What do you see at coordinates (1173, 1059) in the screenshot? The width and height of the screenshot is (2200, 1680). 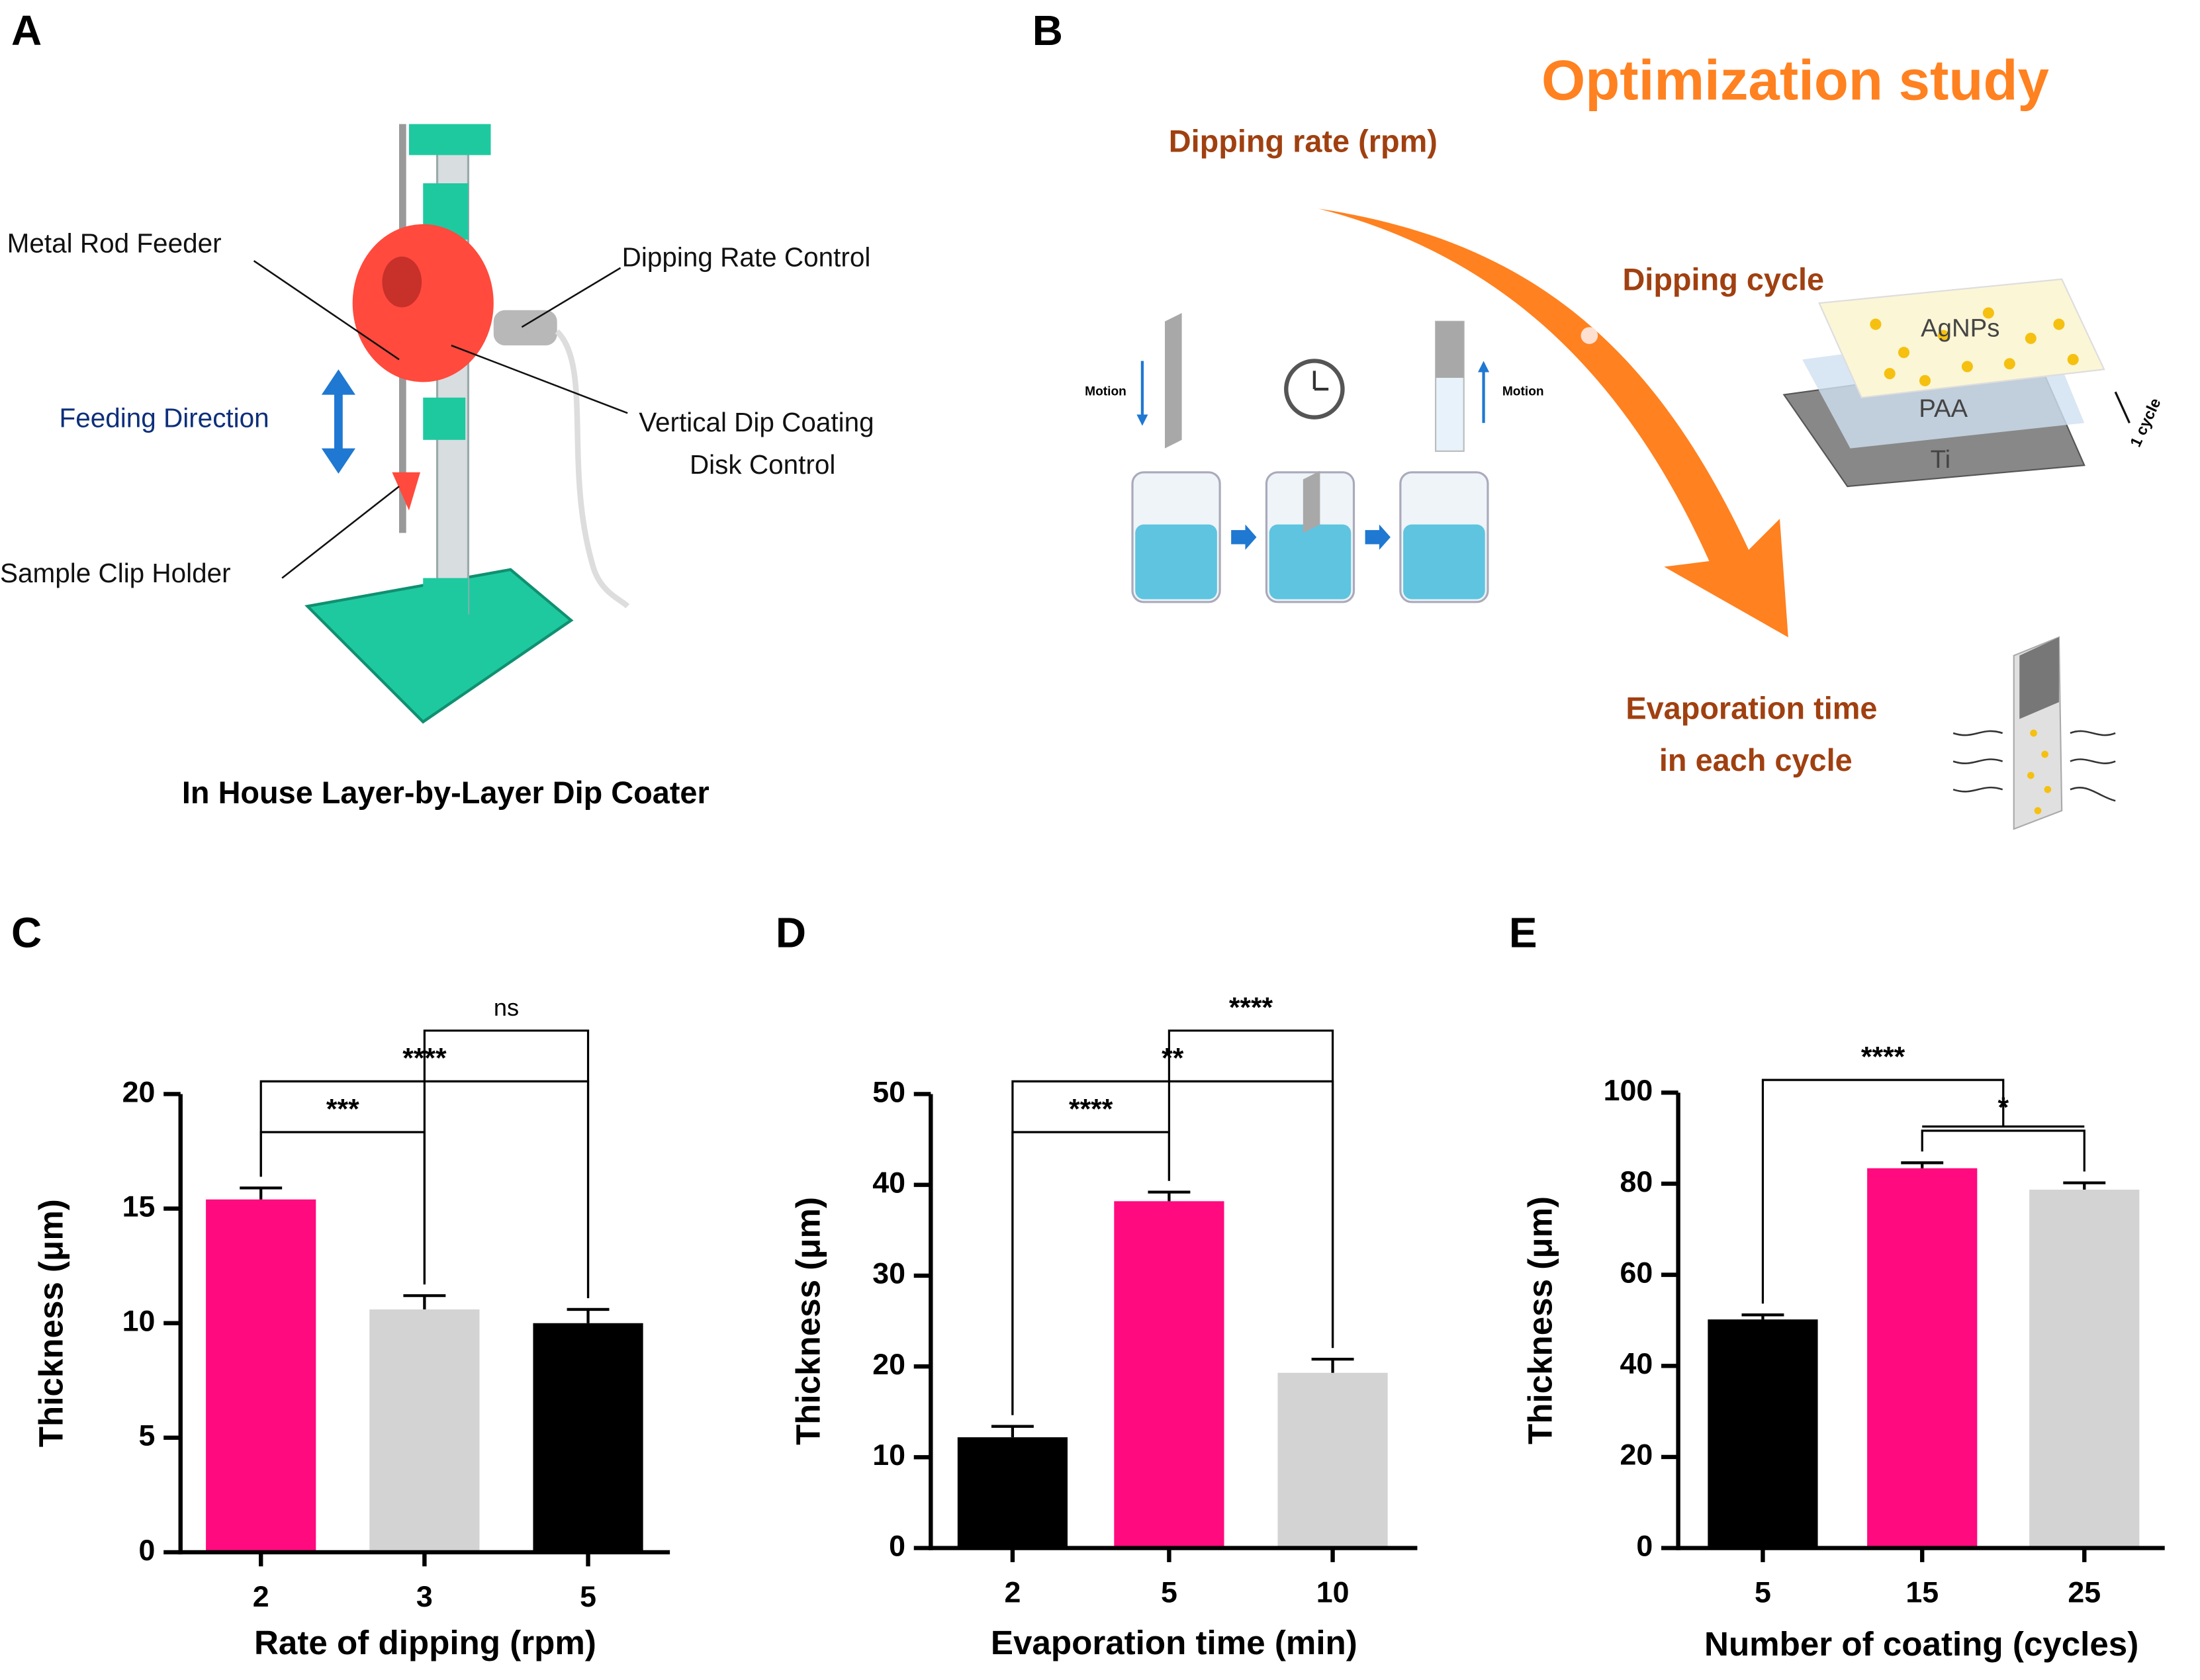 I see `significance-label: **` at bounding box center [1173, 1059].